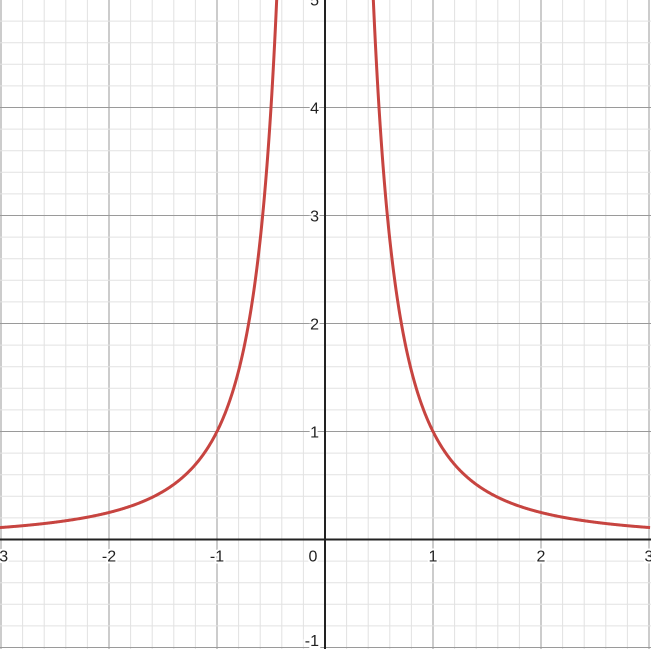  Describe the element at coordinates (541, 557) in the screenshot. I see `x-tick-label: 2` at that location.